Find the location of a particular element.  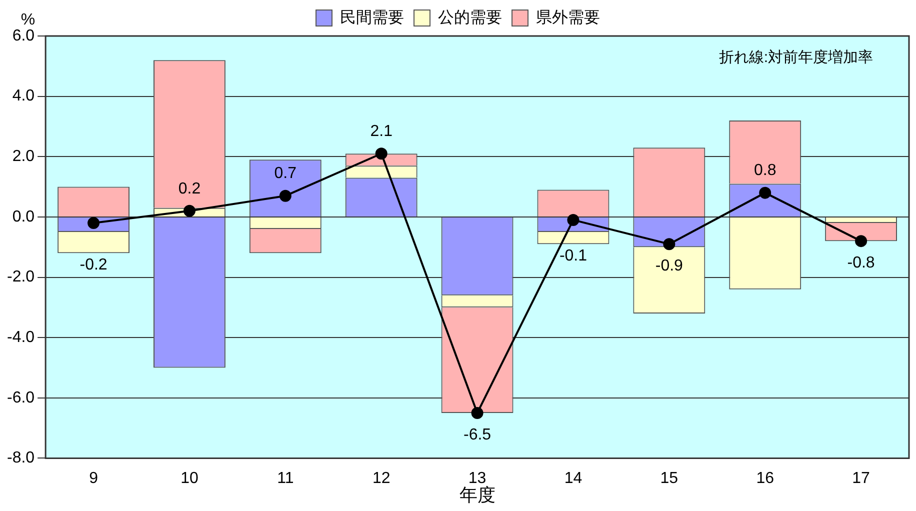

x-tick-label: 14 is located at coordinates (573, 479).